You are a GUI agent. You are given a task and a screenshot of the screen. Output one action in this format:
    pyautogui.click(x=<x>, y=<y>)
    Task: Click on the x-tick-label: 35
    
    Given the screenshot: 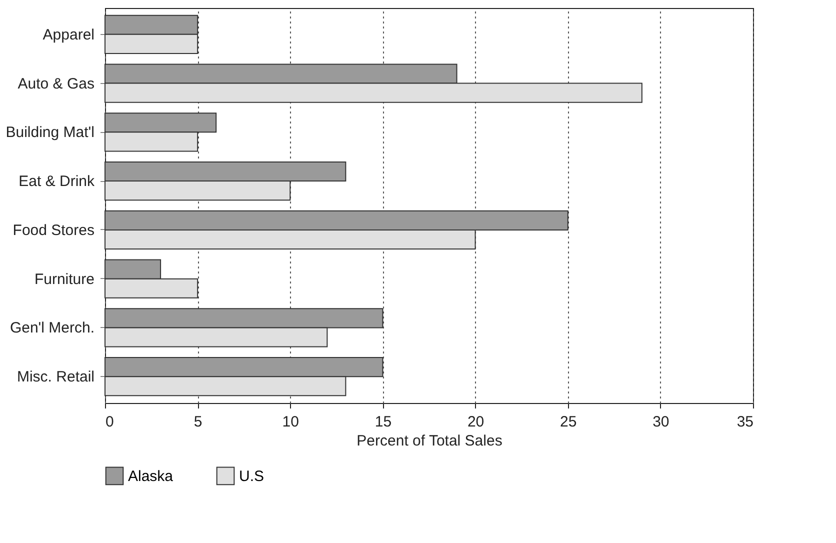 What is the action you would take?
    pyautogui.click(x=745, y=422)
    